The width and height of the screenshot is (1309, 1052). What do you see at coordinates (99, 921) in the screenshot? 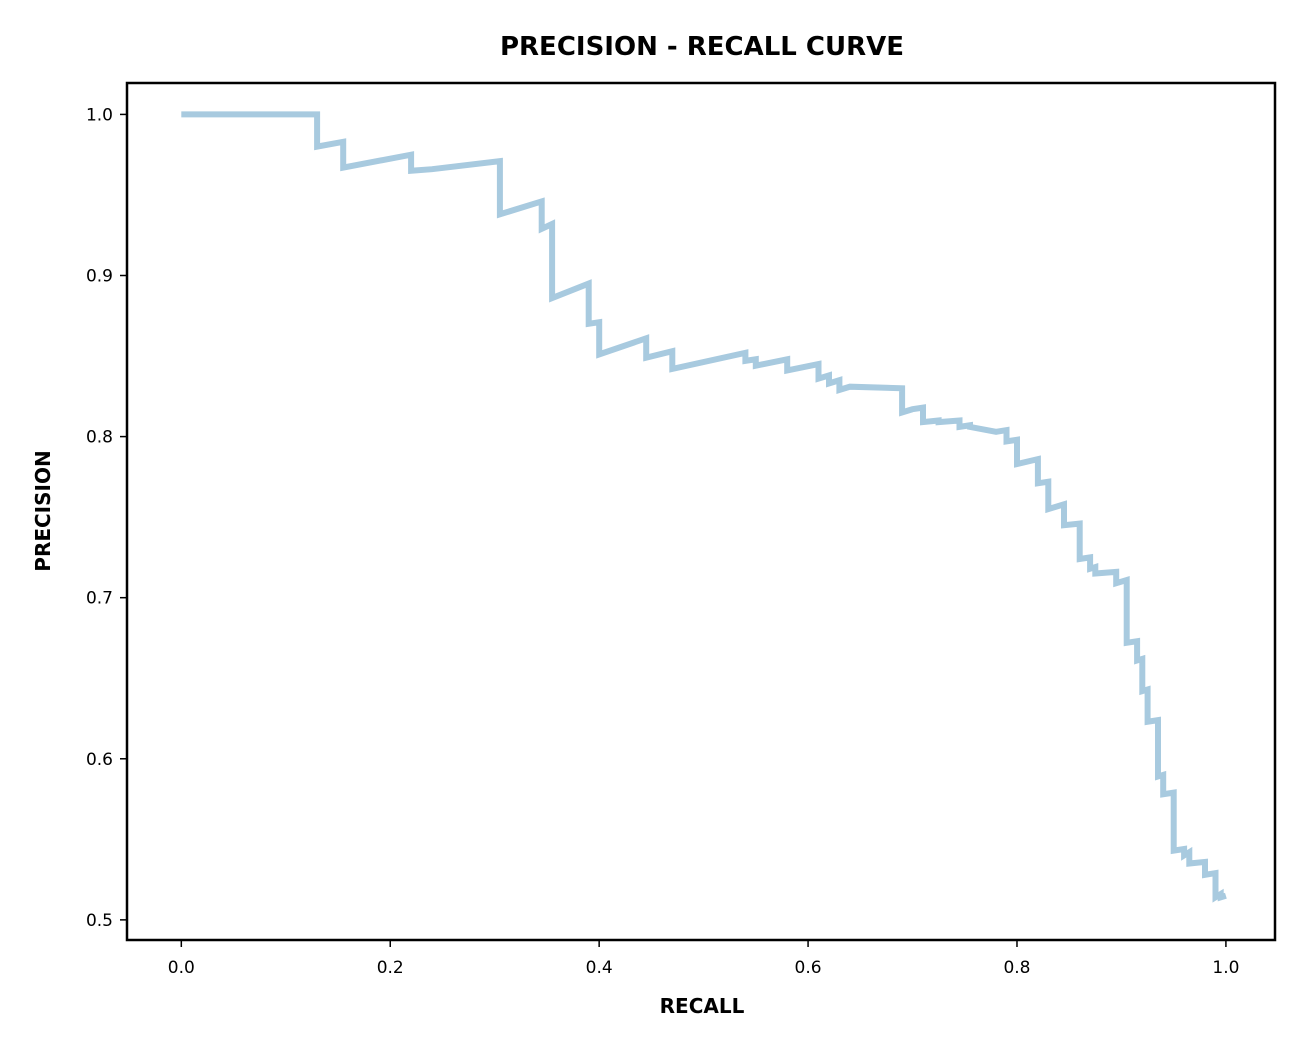
I see `y-tick-label: 0.5` at bounding box center [99, 921].